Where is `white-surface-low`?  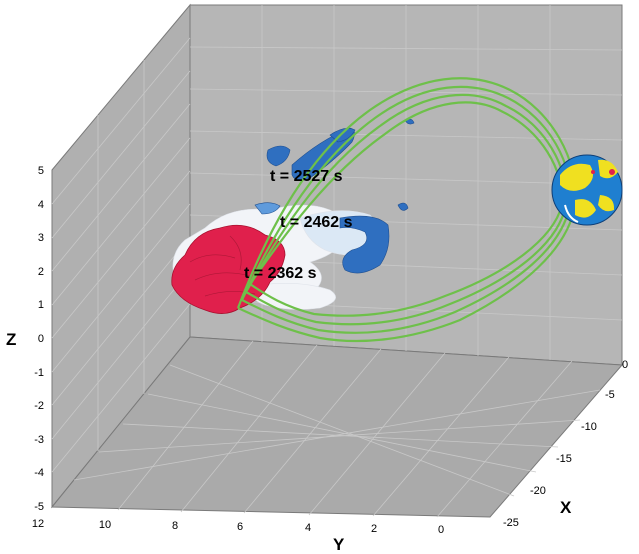
white-surface-low is located at coordinates (294, 296).